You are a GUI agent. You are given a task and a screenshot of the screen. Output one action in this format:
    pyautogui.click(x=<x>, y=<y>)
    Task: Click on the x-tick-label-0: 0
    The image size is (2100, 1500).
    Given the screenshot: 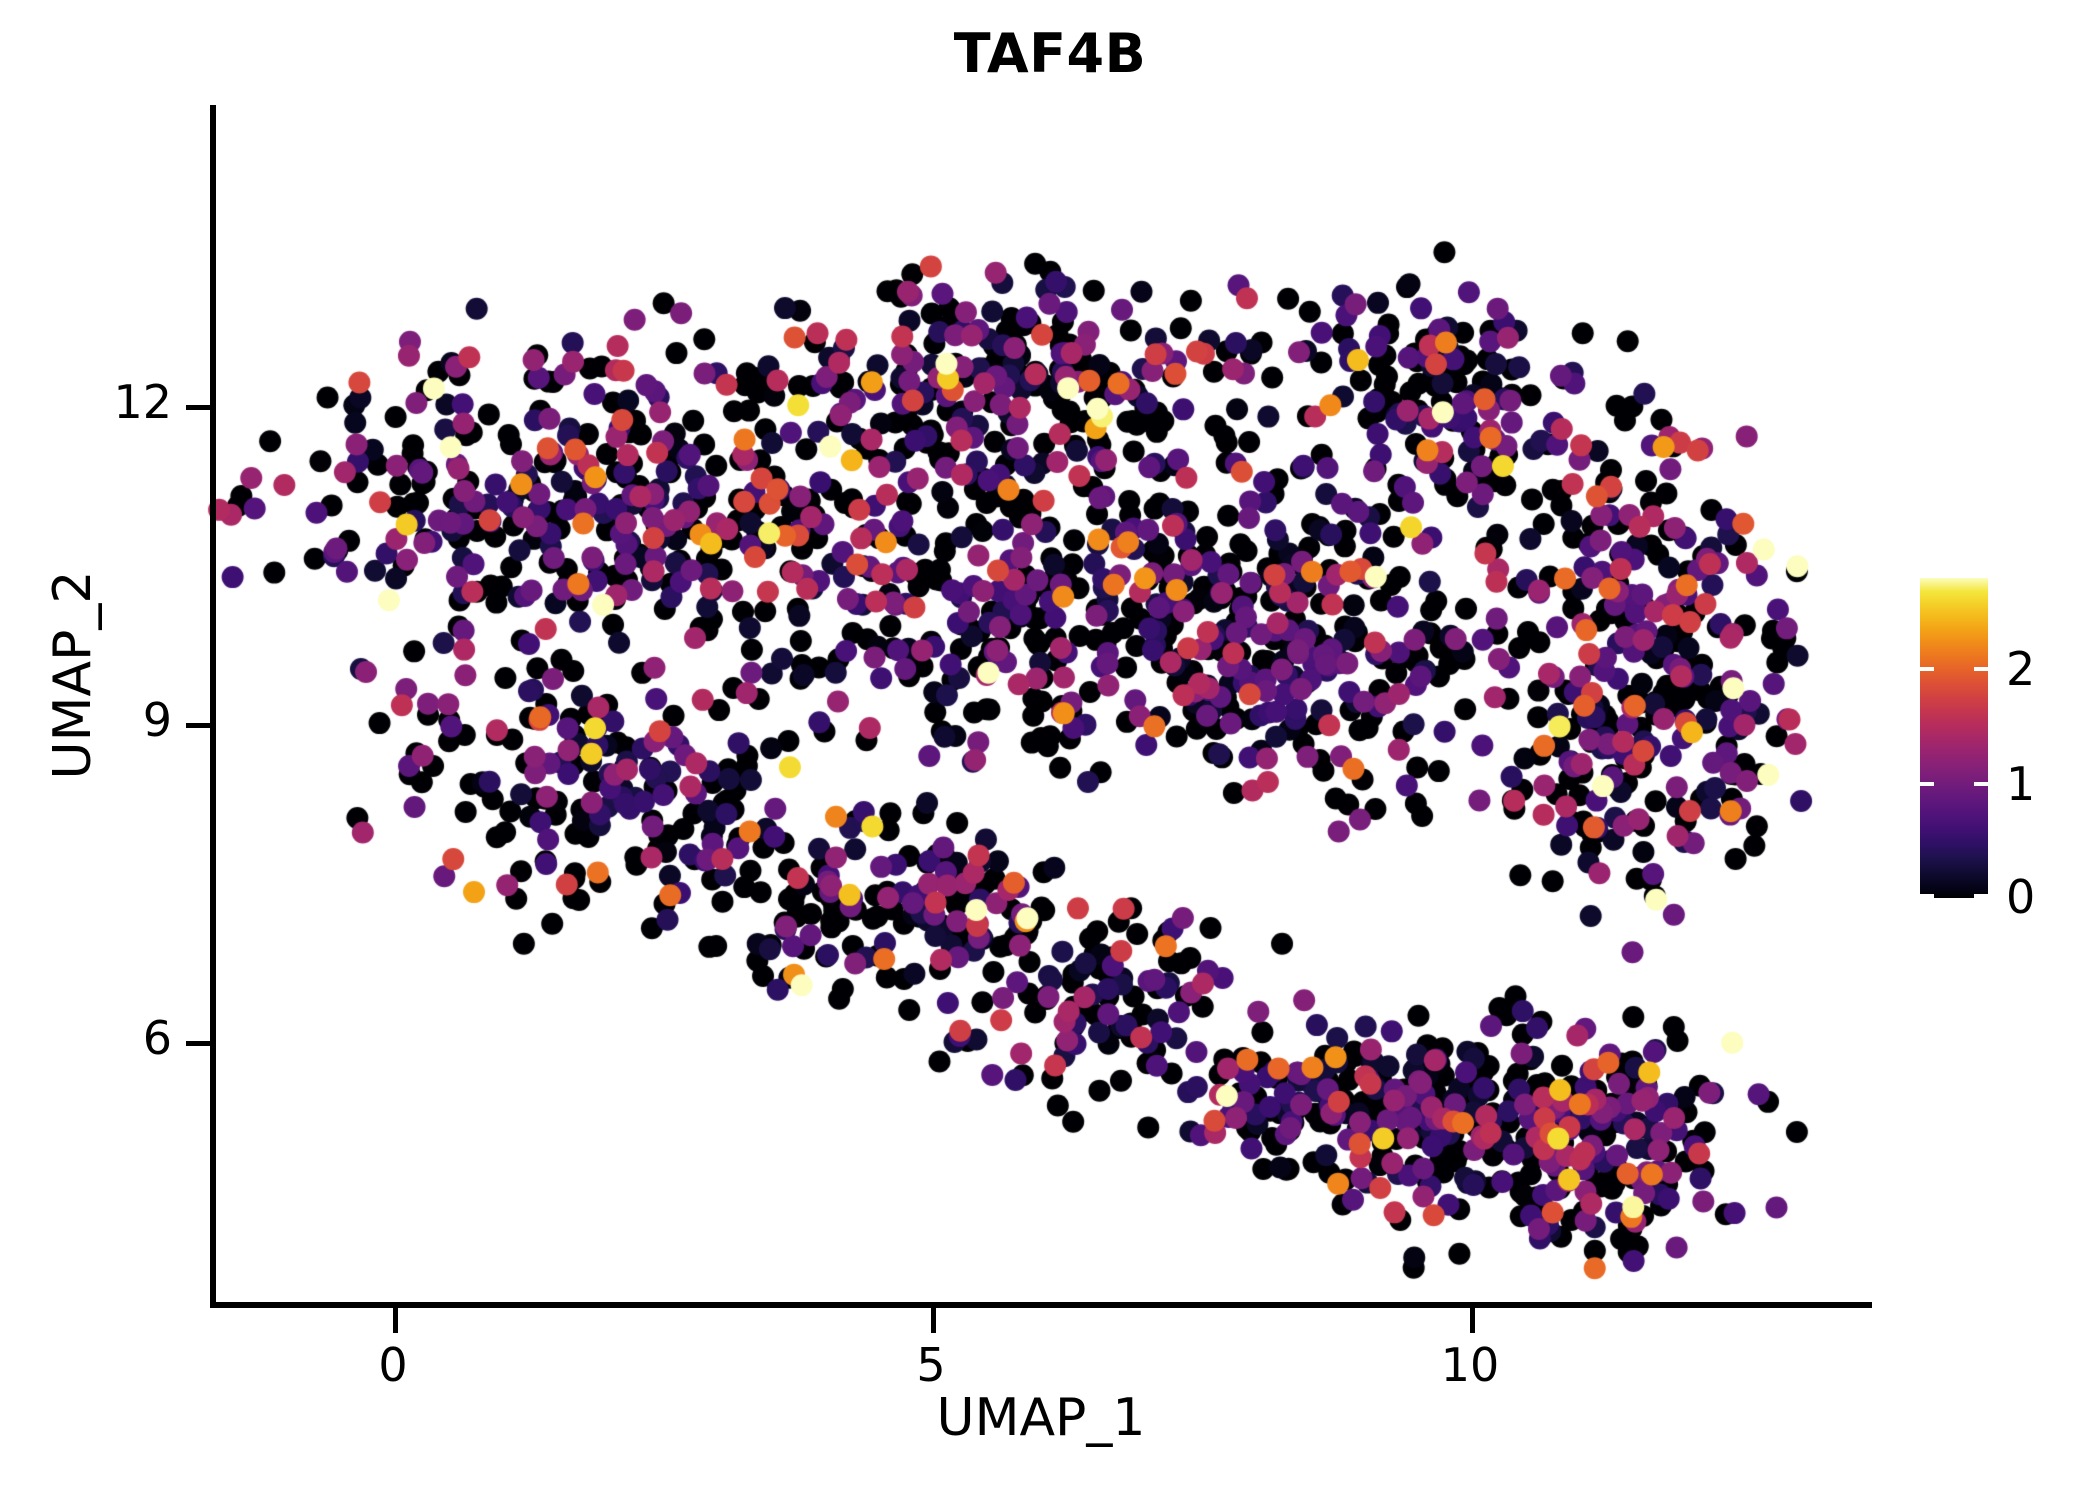 What is the action you would take?
    pyautogui.click(x=393, y=1365)
    